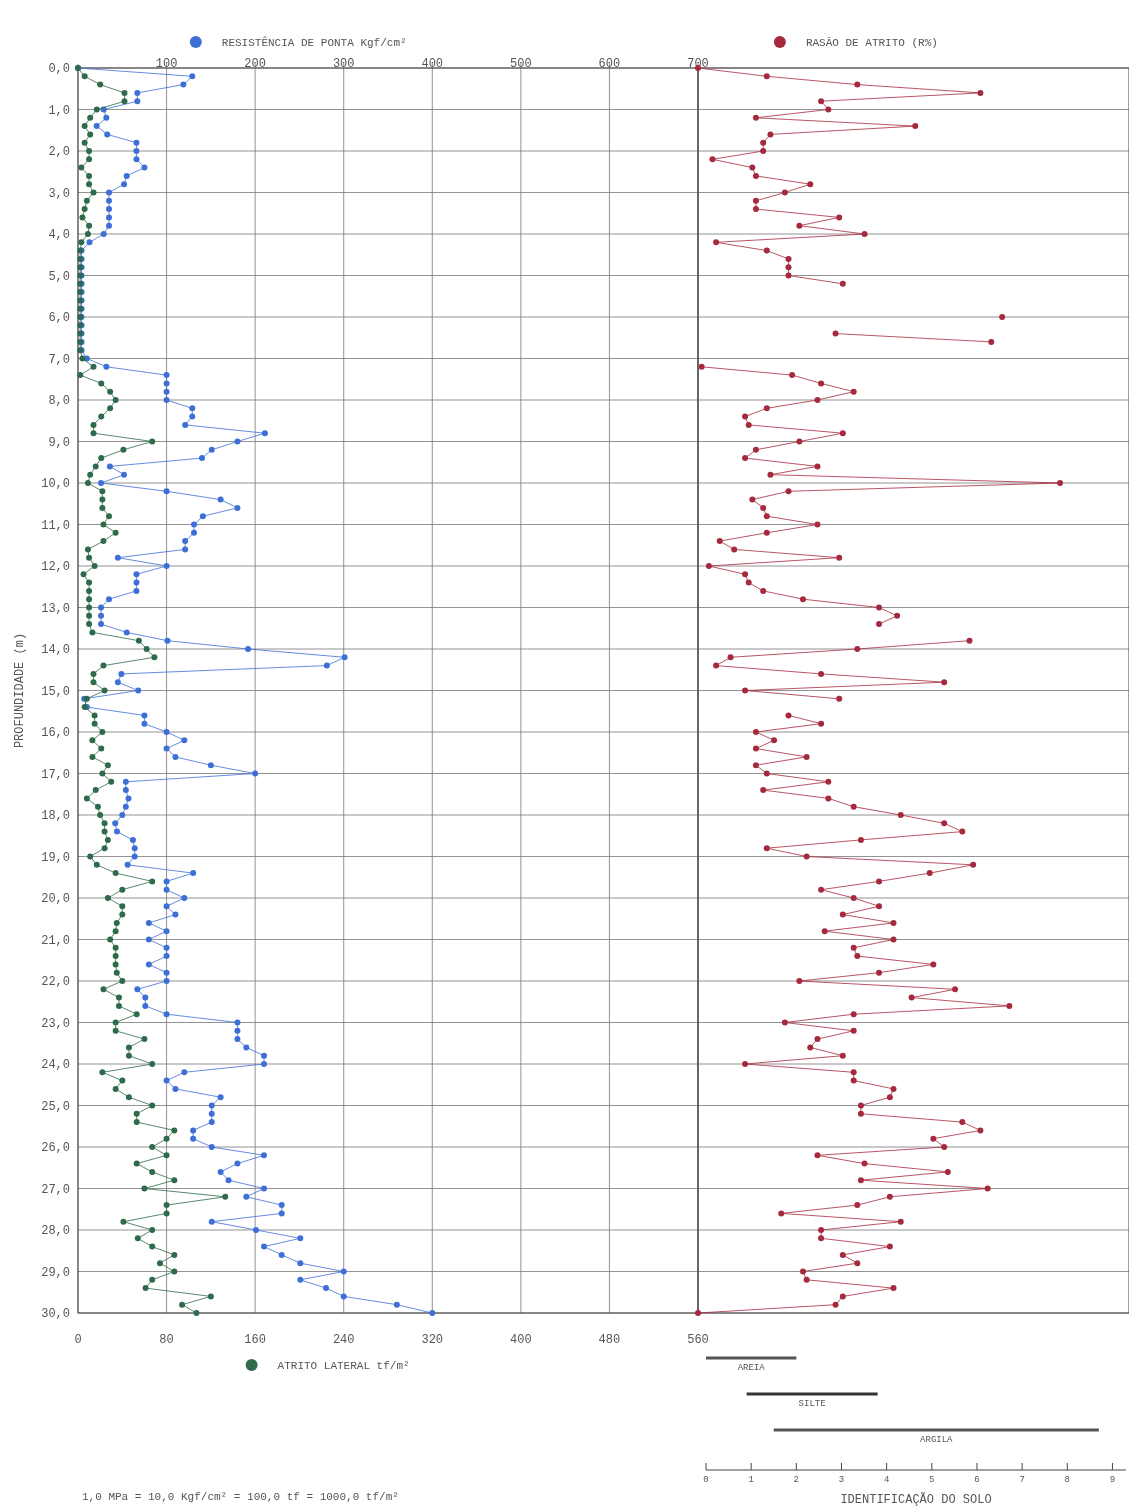 The width and height of the screenshot is (1129, 1511). Describe the element at coordinates (55, 650) in the screenshot. I see `y-tick-label: 14,0` at that location.